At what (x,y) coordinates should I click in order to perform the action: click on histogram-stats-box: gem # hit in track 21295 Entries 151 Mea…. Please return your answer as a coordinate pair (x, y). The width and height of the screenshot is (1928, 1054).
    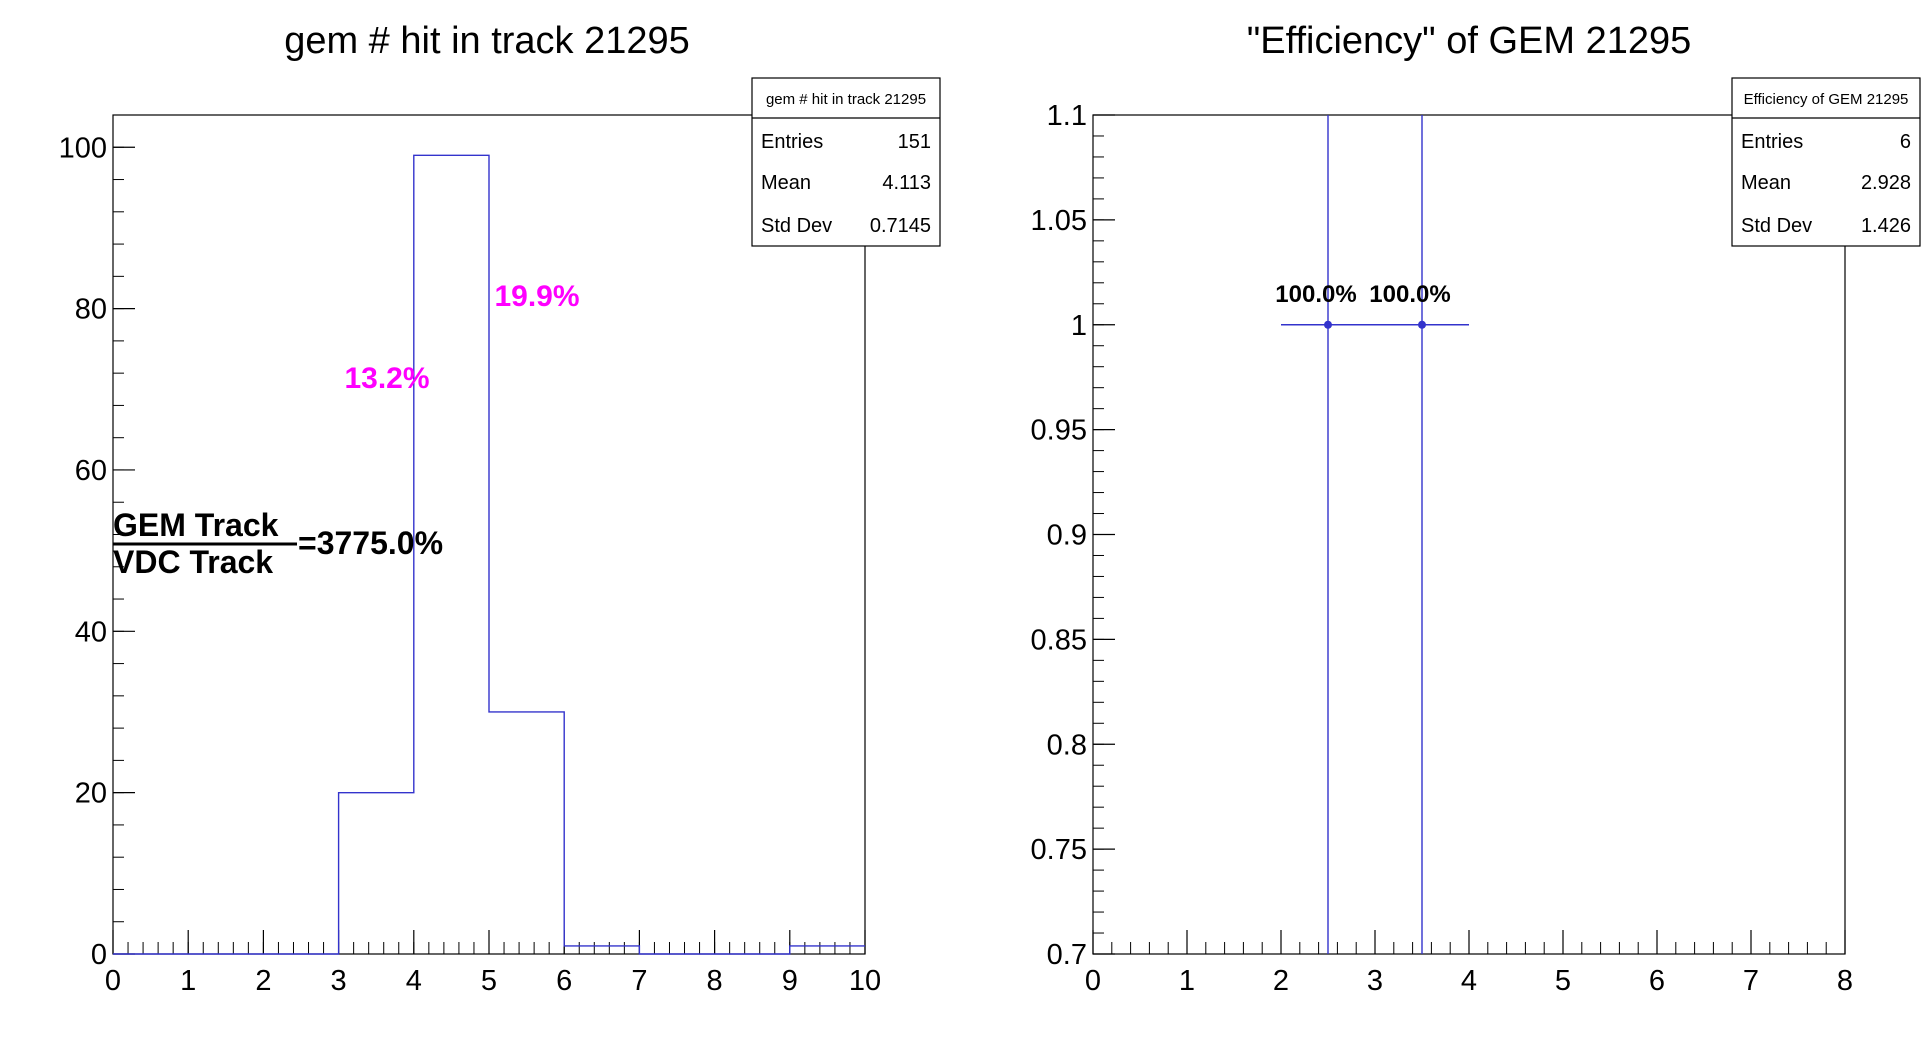
    Looking at the image, I should click on (846, 162).